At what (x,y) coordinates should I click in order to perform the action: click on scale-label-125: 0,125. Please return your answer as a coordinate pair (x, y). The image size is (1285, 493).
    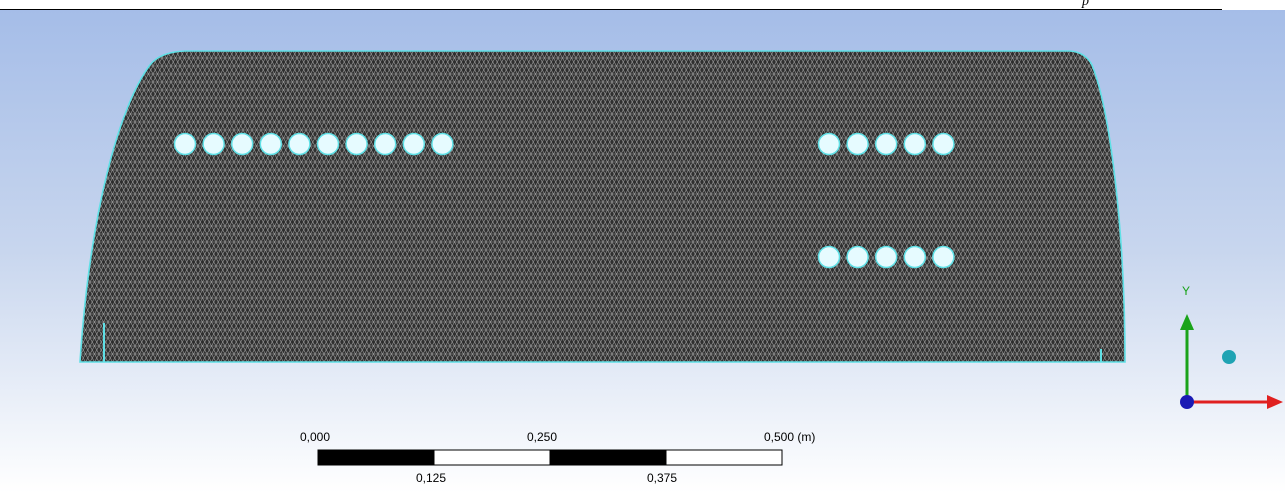
    Looking at the image, I should click on (431, 478).